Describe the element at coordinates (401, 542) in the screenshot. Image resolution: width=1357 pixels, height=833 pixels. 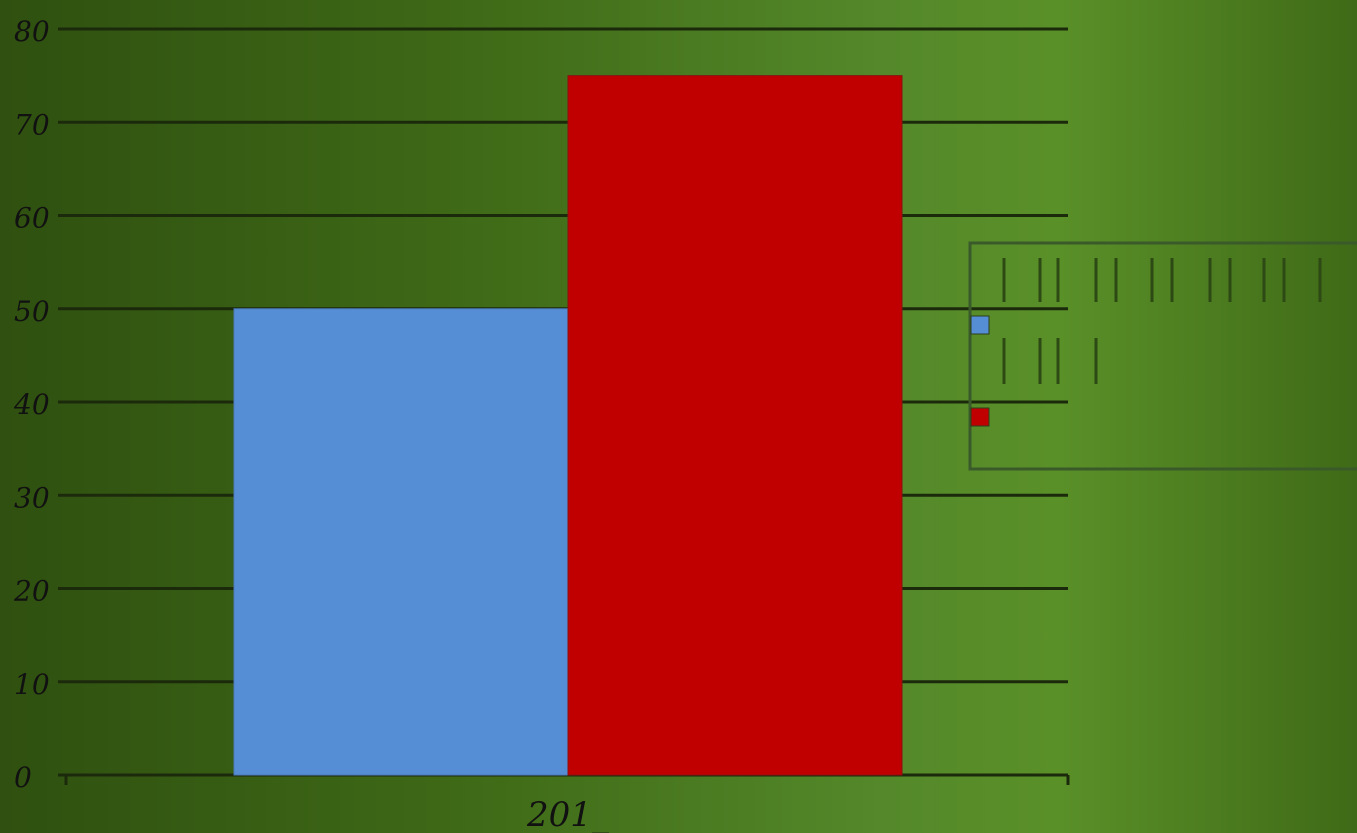
I see `bar-series-1-201_` at that location.